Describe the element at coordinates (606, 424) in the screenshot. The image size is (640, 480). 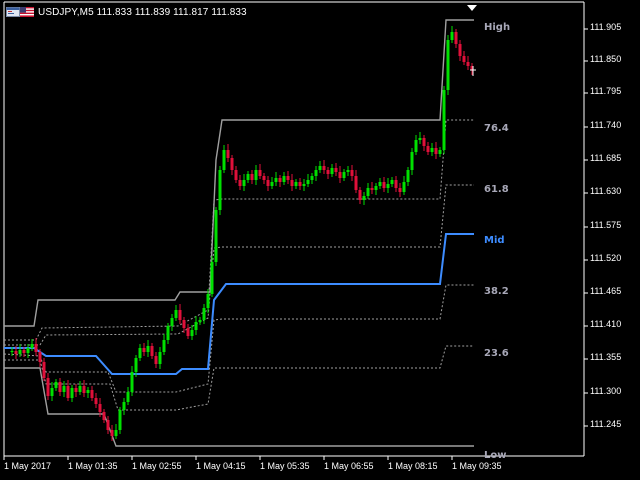
I see `price-tick: 111.245` at that location.